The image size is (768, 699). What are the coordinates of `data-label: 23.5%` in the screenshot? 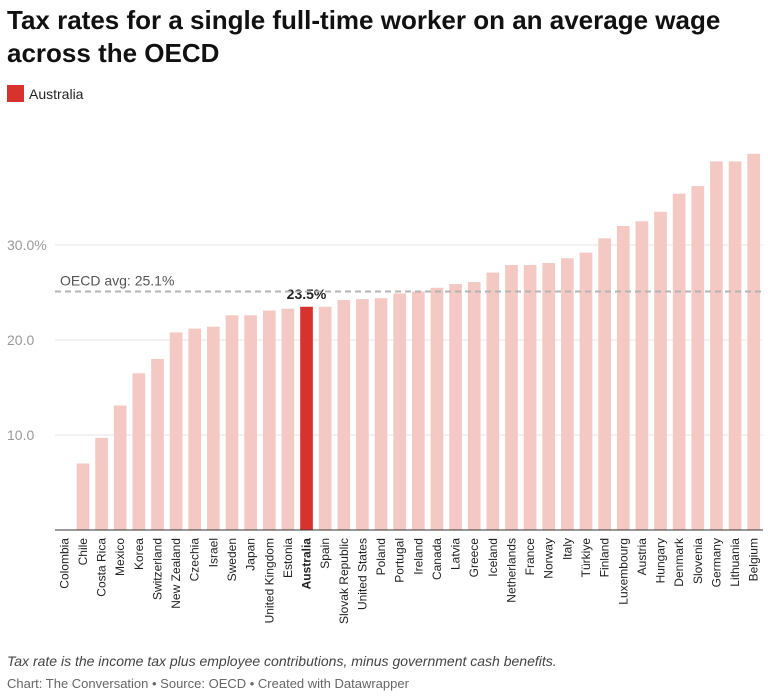 It's located at (307, 294).